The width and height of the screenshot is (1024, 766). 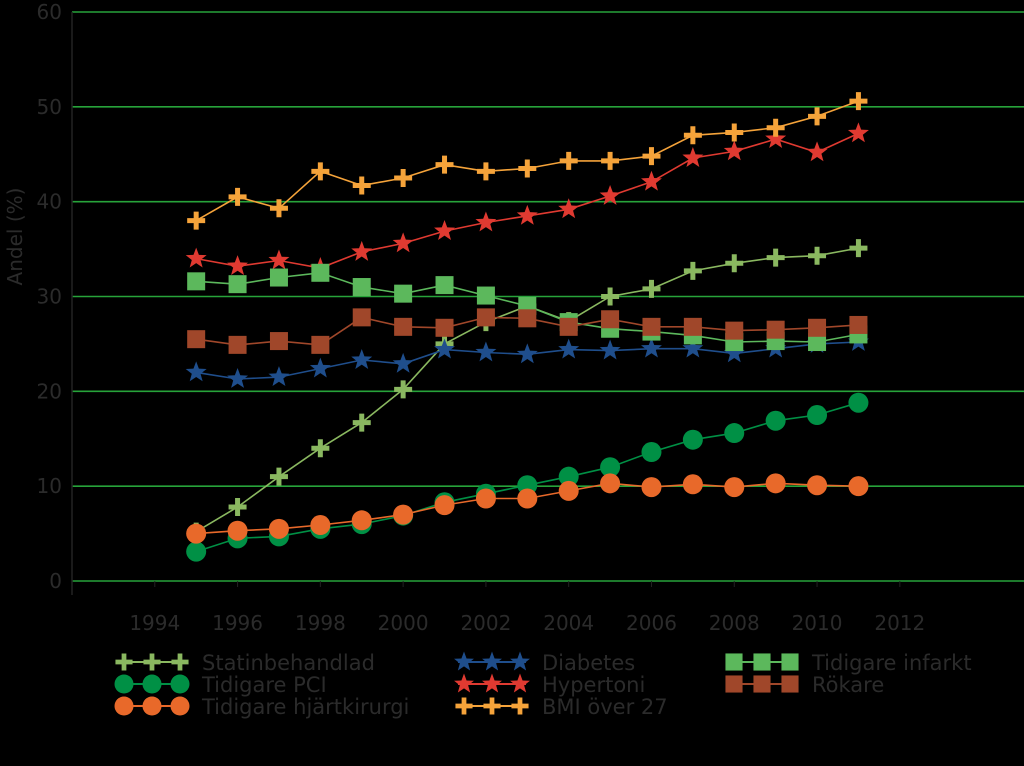 I want to click on x-tick-label: 1994, so click(x=154, y=623).